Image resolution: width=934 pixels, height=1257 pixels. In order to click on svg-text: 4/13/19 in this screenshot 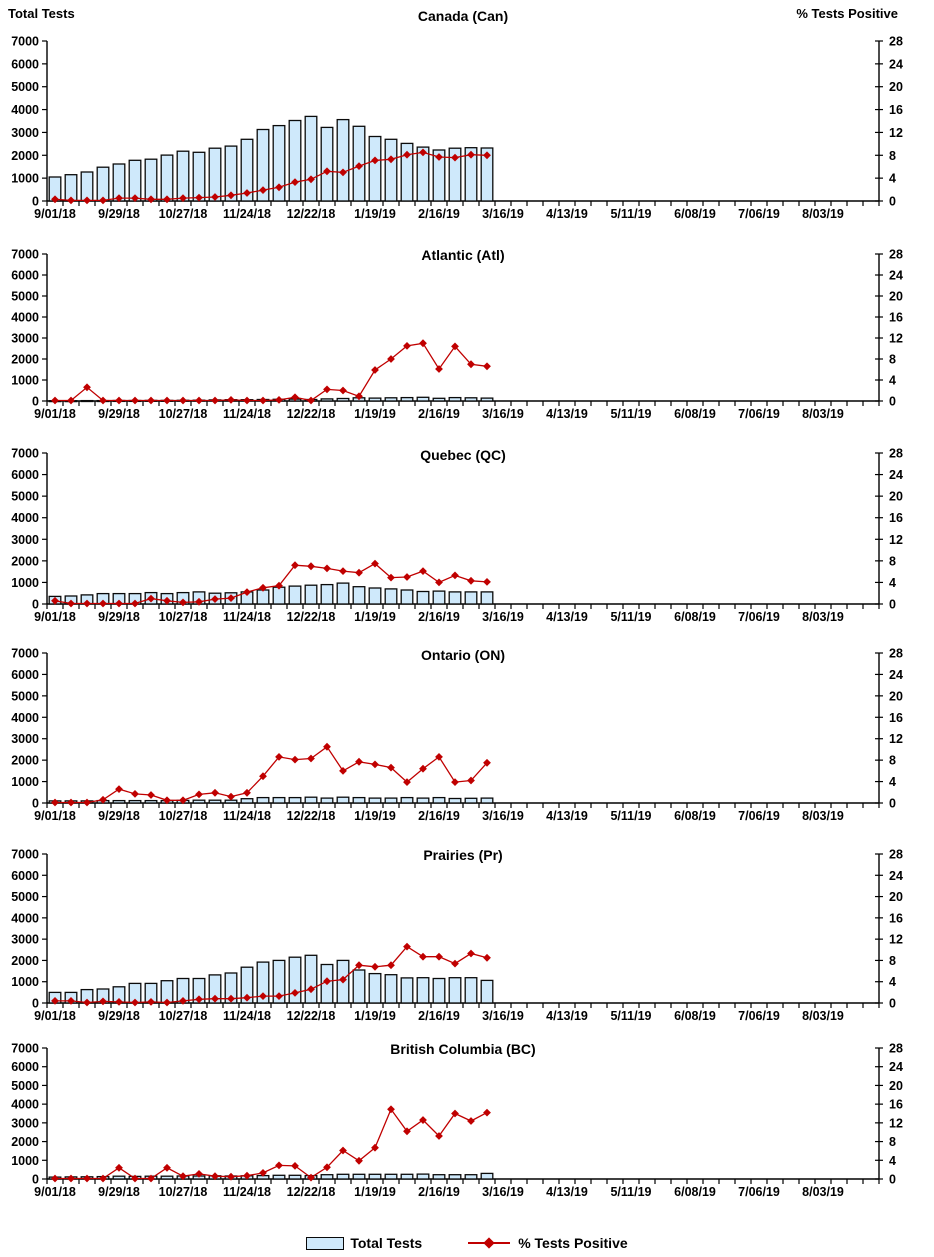, I will do `click(567, 617)`.